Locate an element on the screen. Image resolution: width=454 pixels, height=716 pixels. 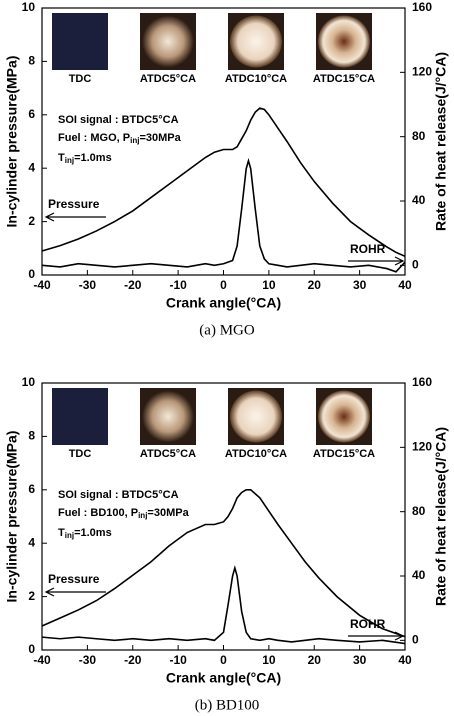
annotation: Fuel : BD100, Pinj=30MPa is located at coordinates (124, 513).